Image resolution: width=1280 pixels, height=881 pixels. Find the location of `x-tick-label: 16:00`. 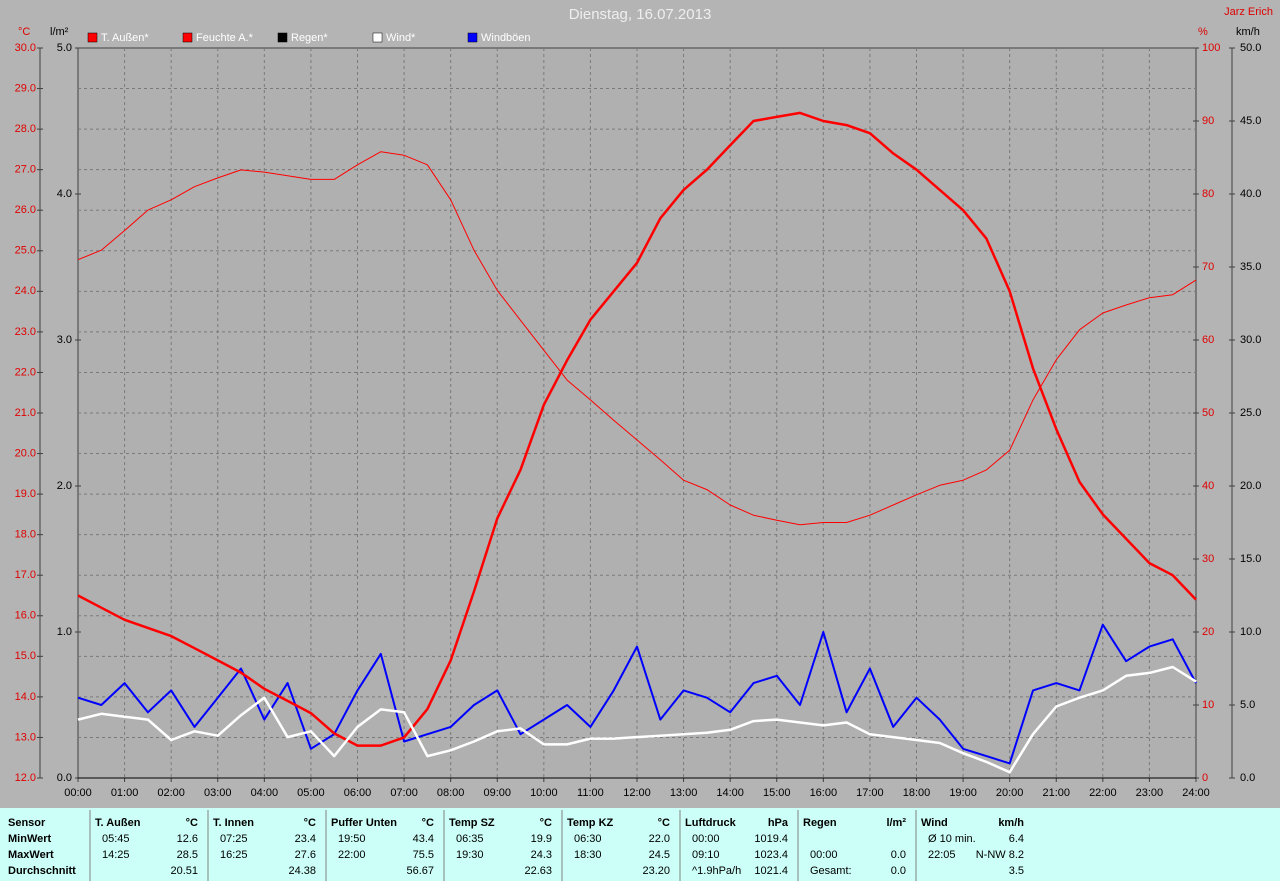

x-tick-label: 16:00 is located at coordinates (824, 793).